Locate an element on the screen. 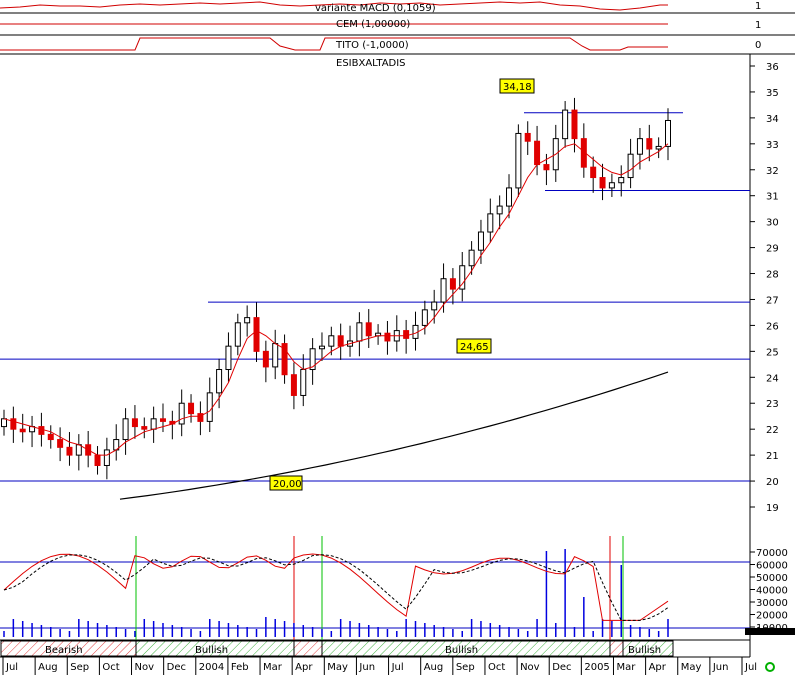 This screenshot has height=675, width=795. price-axis-tick-label: 22 is located at coordinates (772, 430).